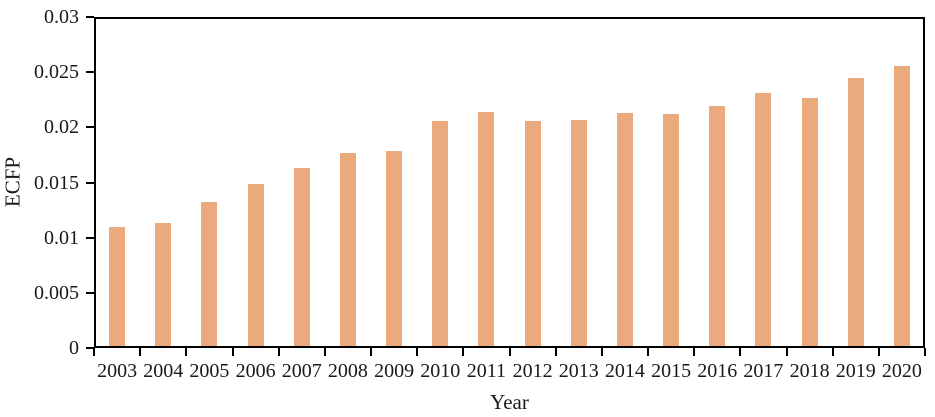  Describe the element at coordinates (56, 72) in the screenshot. I see `y-tick-label: 0.025` at that location.